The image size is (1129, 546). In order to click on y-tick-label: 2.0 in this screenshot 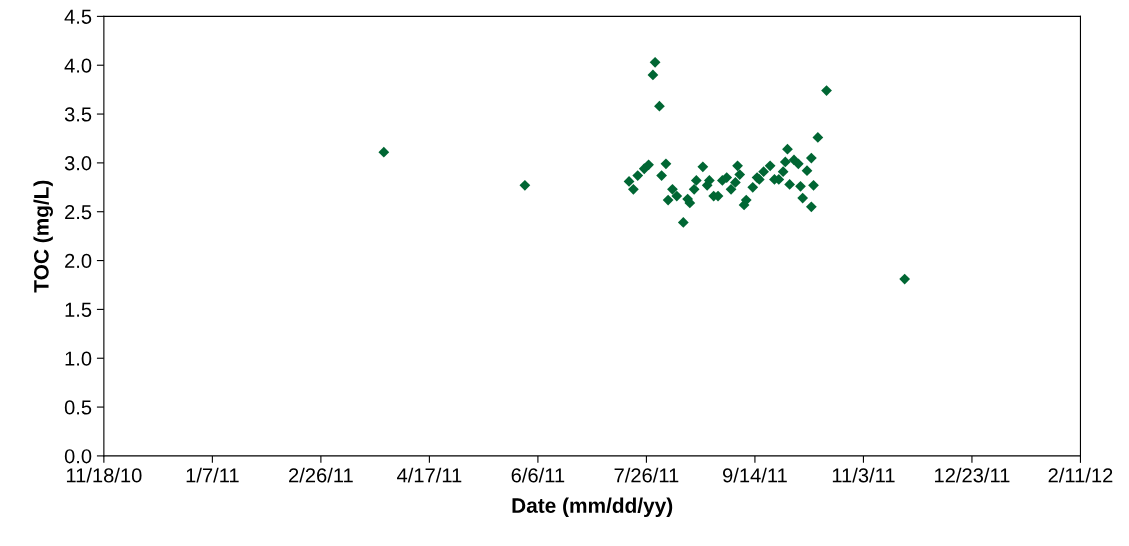, I will do `click(78, 261)`.